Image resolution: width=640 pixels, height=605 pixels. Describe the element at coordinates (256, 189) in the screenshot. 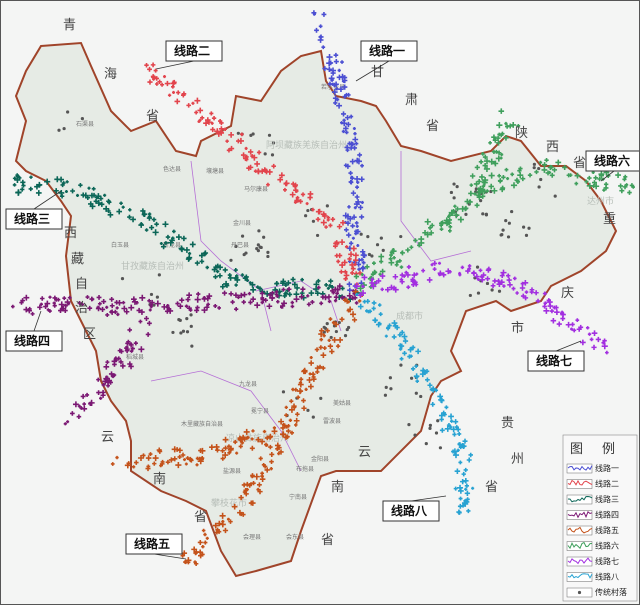

I see `county-label: 马尔康县` at that location.